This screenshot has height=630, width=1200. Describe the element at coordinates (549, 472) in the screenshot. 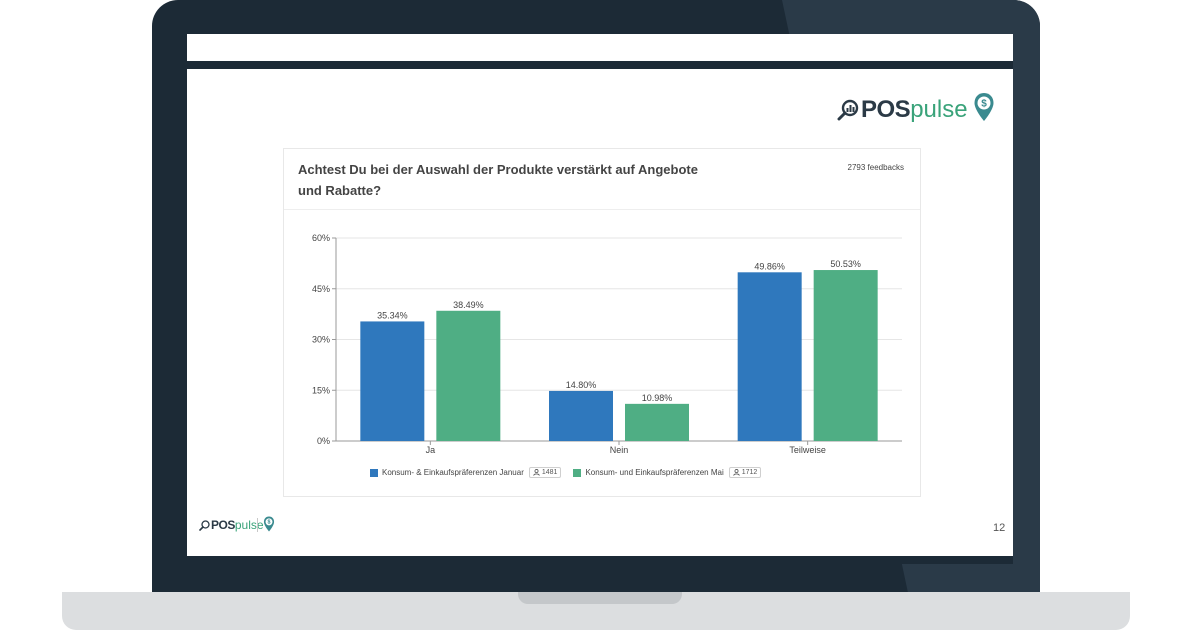

I see `legend-count-value-1: 1481` at that location.